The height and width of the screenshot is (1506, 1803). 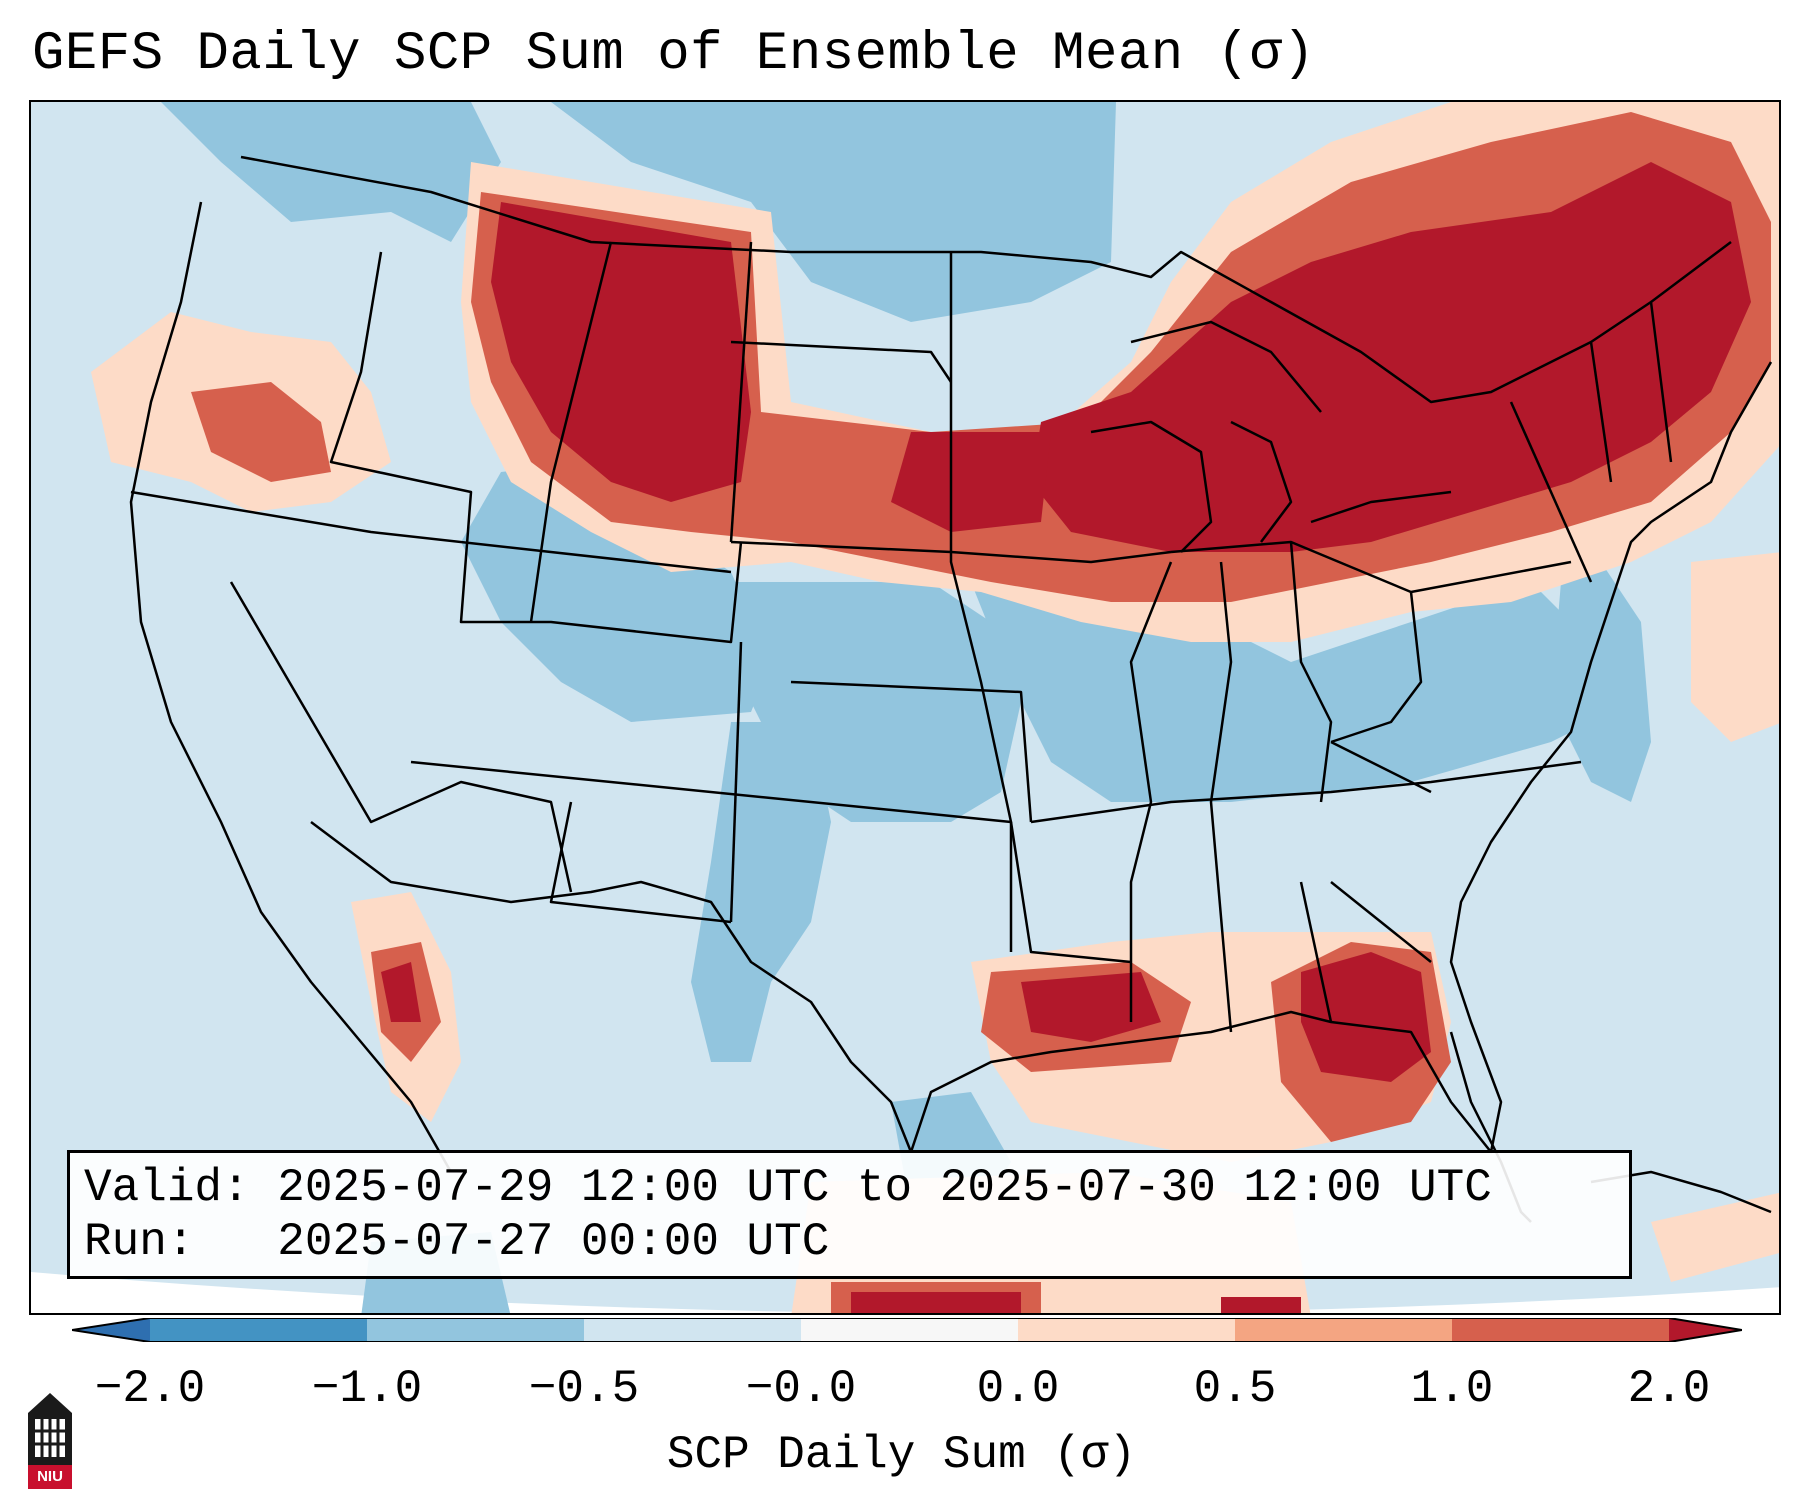 What do you see at coordinates (901, 1455) in the screenshot?
I see `colorbar-label: SCP Daily Sum (σ)` at bounding box center [901, 1455].